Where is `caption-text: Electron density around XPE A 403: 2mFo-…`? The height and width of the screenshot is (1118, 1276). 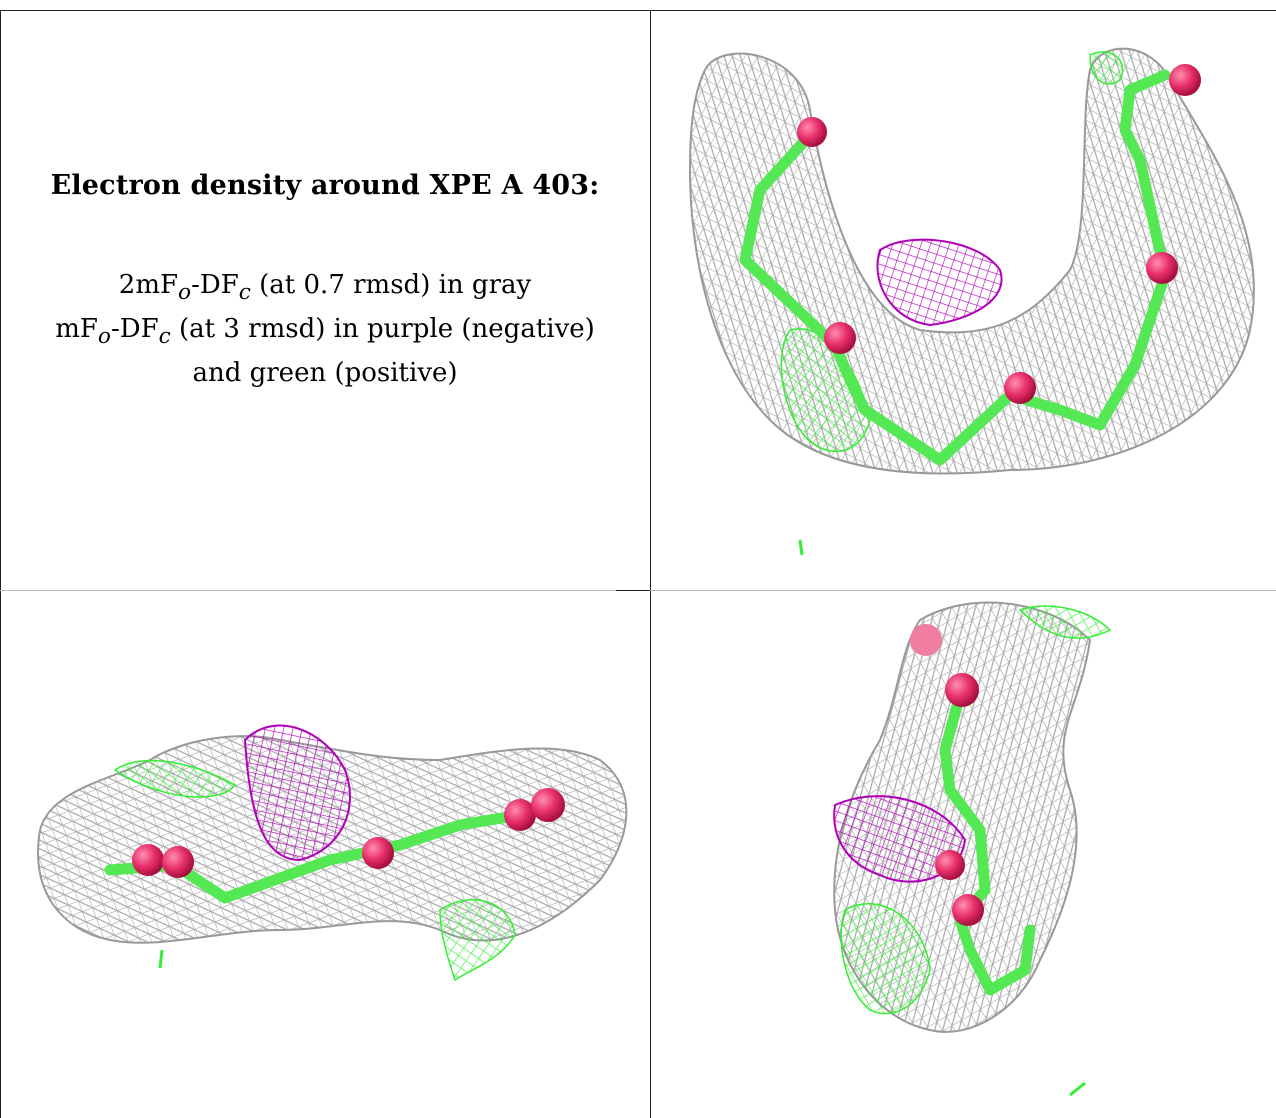
caption-text: Electron density around XPE A 403: 2mFo-… is located at coordinates (325, 280).